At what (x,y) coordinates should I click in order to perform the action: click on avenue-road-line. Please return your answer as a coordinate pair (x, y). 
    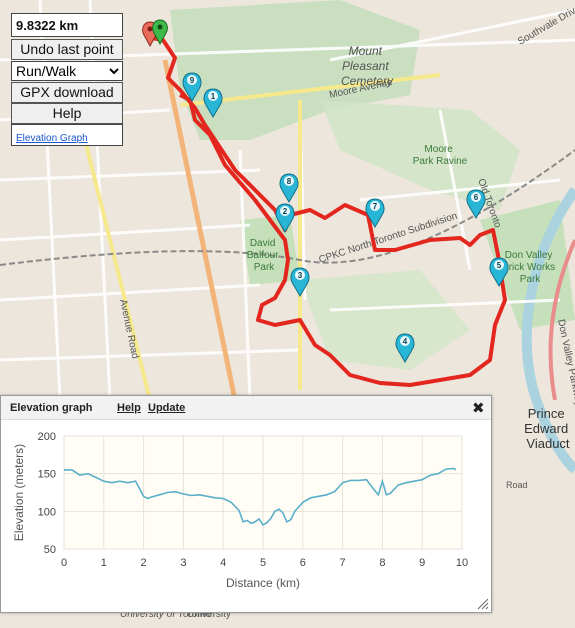
    Looking at the image, I should click on (117, 270).